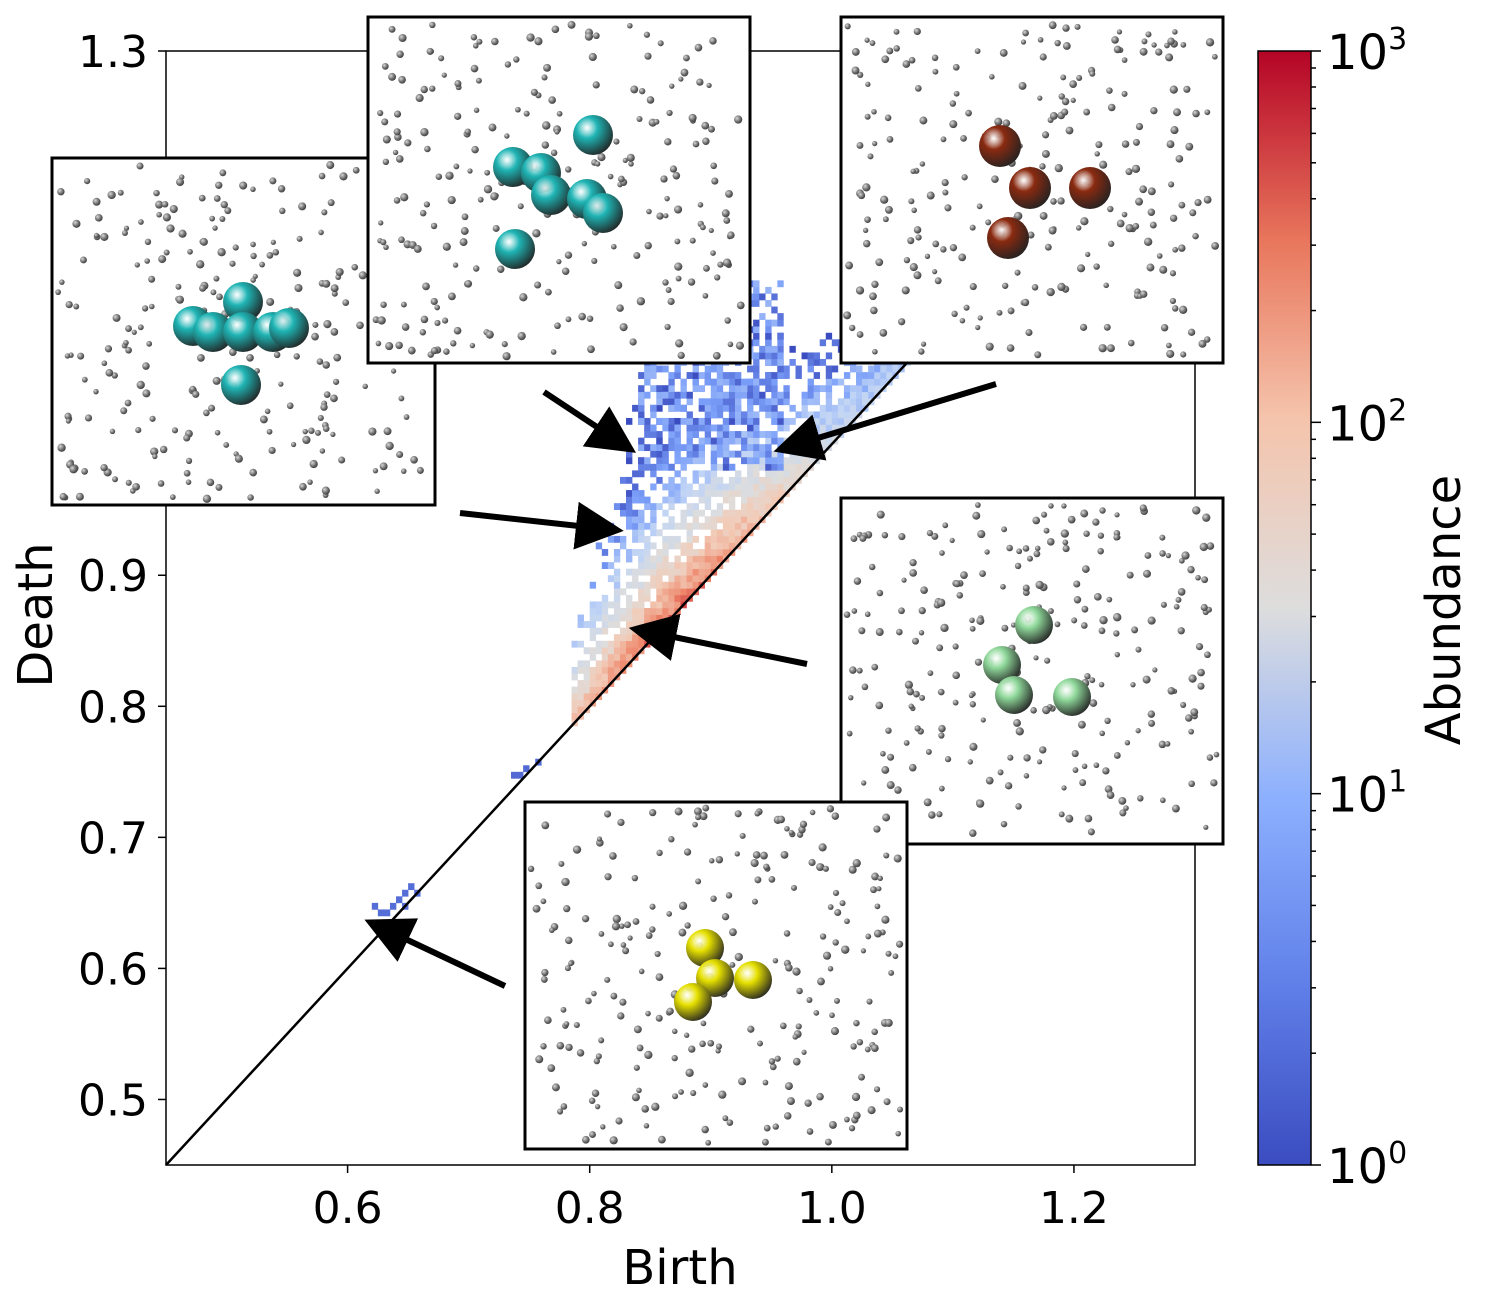 The image size is (1488, 1306). I want to click on inset-green-cluster, so click(1032, 671).